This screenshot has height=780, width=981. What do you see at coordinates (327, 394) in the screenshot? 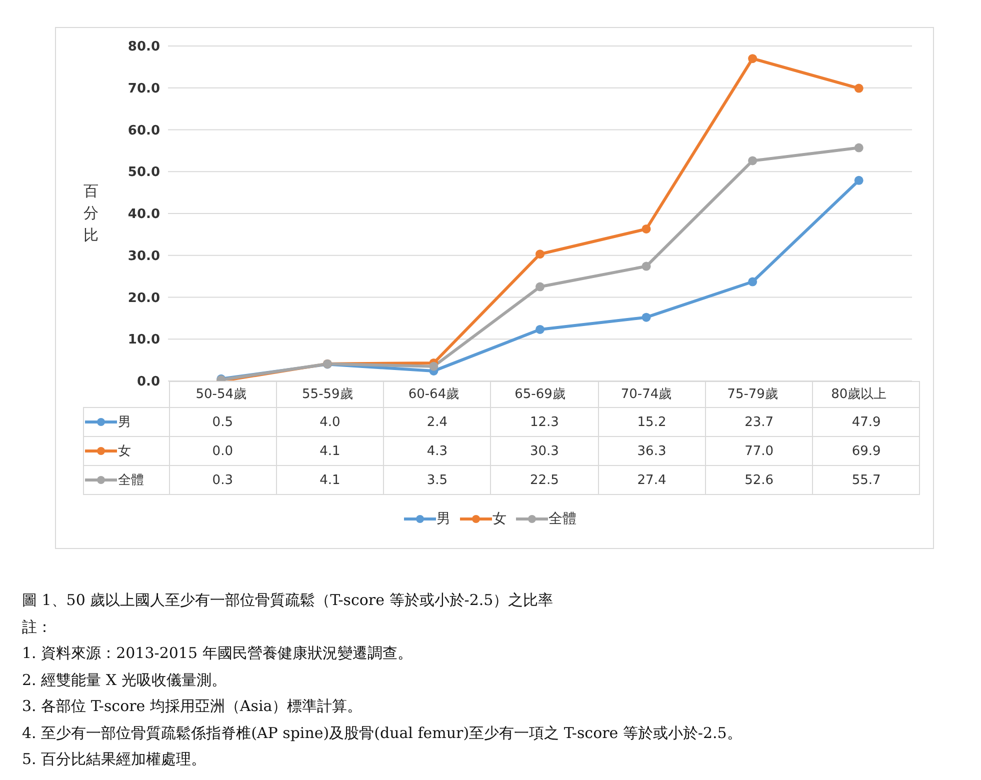
I see `x-tick-label: 55-59歲` at bounding box center [327, 394].